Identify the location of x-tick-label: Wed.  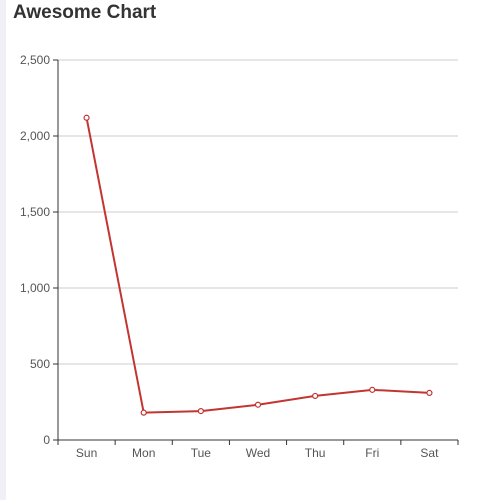
(258, 453).